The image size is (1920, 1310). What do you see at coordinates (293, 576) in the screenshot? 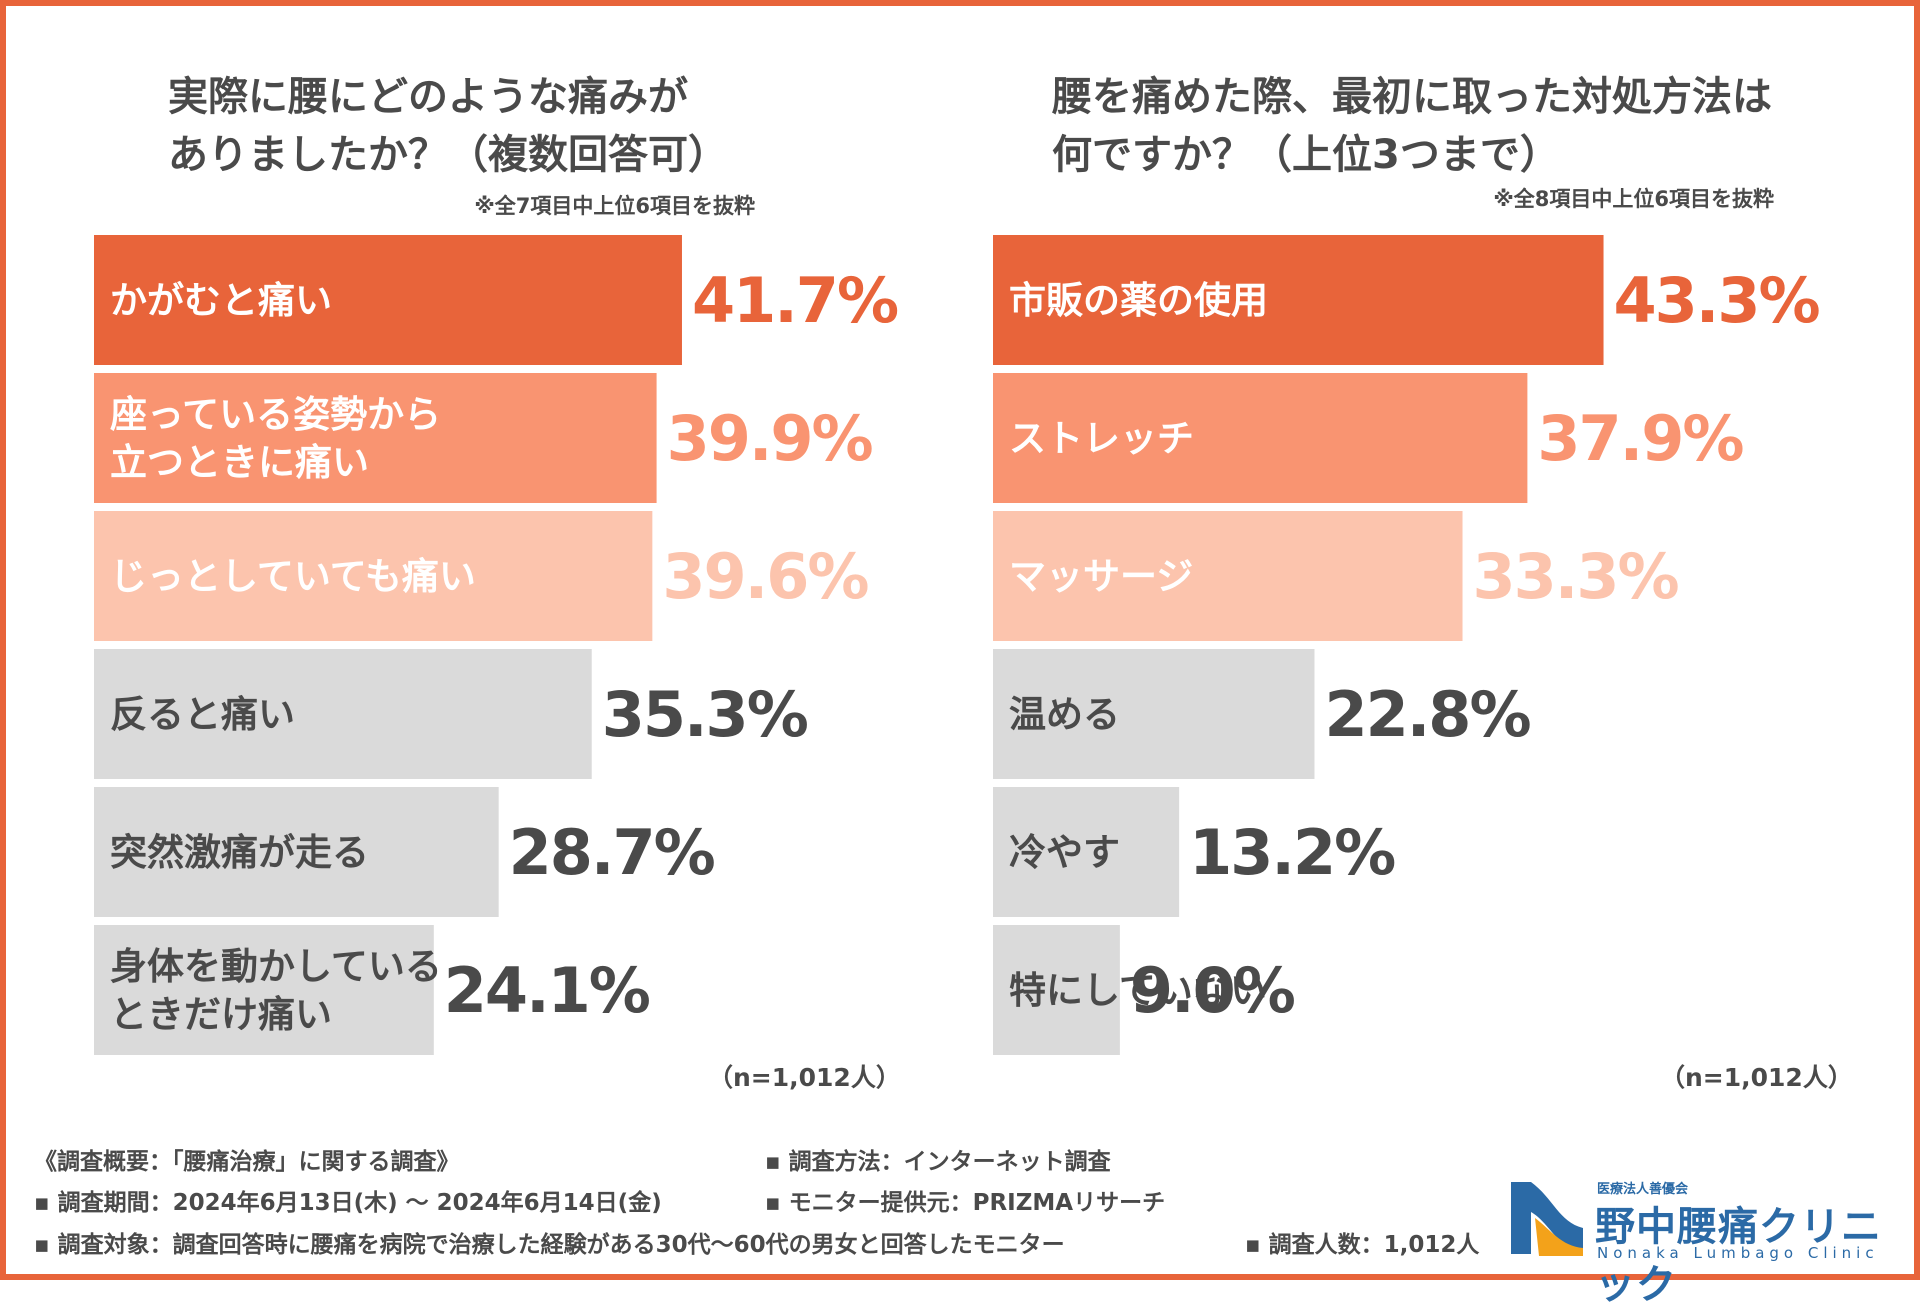
I see `left-category-label-3: じっとしていても痛い` at bounding box center [293, 576].